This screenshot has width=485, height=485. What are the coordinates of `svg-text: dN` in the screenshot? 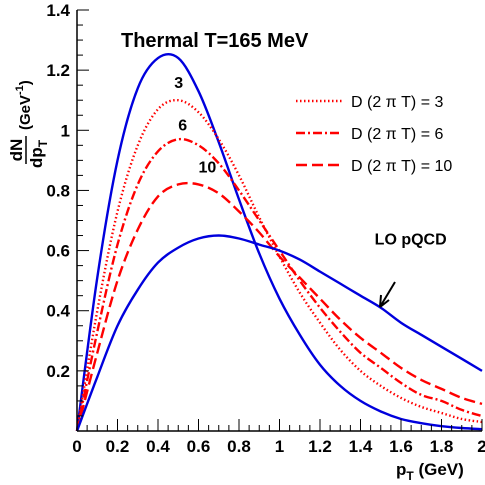 It's located at (16, 150).